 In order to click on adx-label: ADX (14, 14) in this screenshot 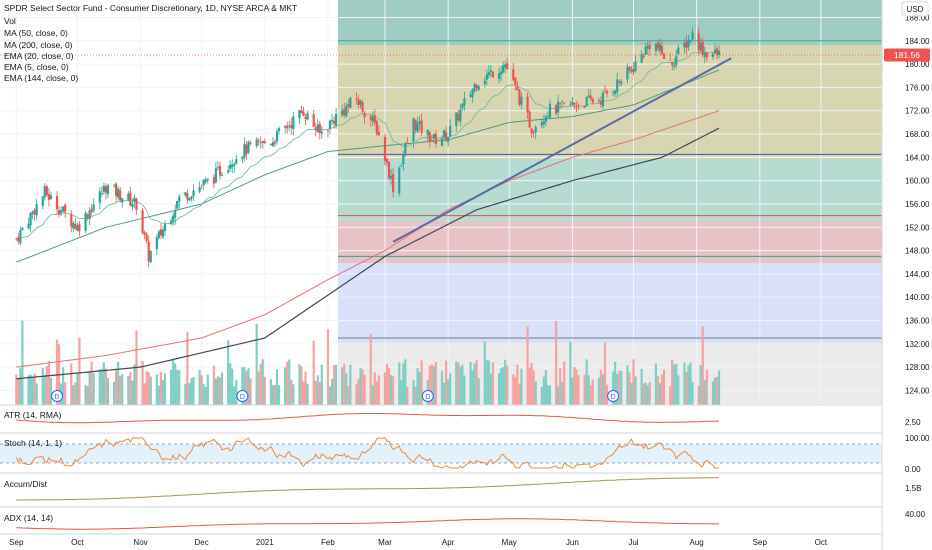, I will do `click(28, 518)`.